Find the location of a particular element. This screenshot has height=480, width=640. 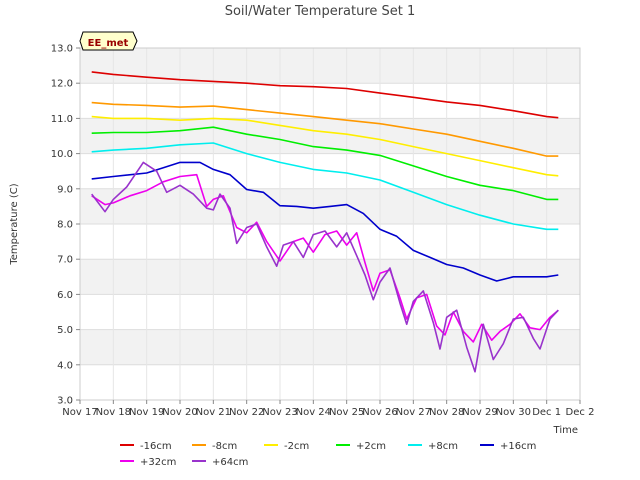

y-tick-label: 7.0 is located at coordinates (65, 260).